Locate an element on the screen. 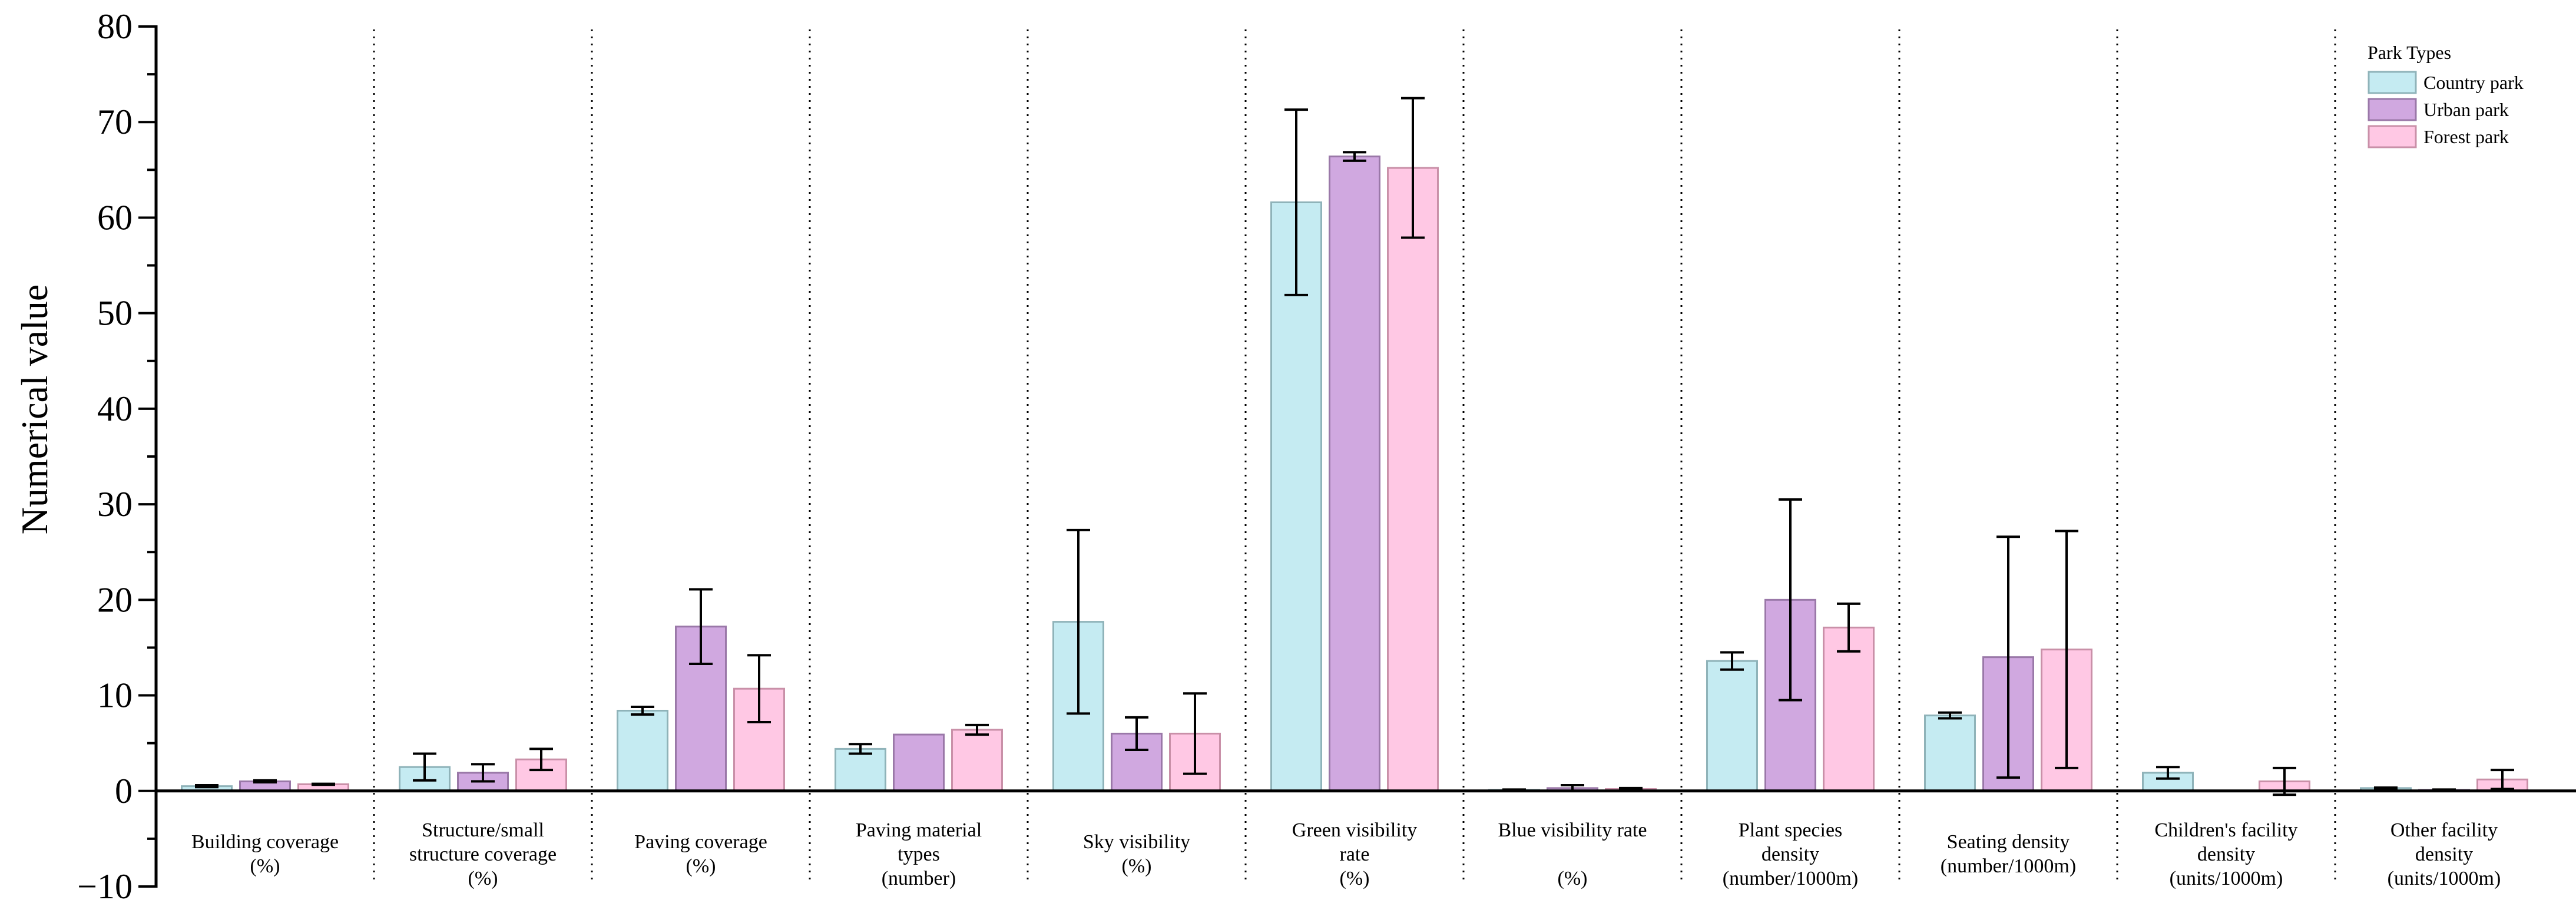  y-tick-label: 60 is located at coordinates (115, 217).